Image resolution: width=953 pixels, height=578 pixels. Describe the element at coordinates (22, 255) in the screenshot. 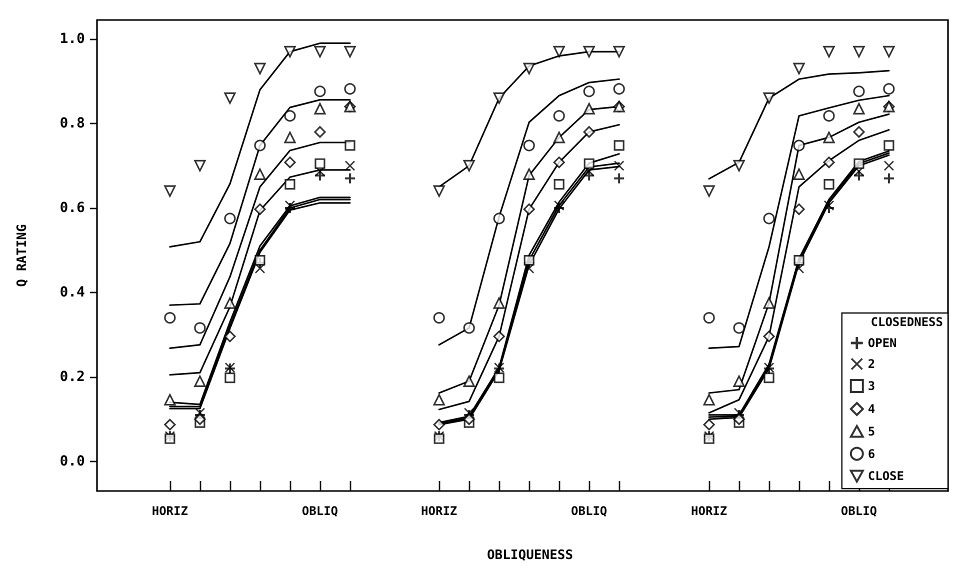

I see `y-axis-title: Q RATING` at that location.